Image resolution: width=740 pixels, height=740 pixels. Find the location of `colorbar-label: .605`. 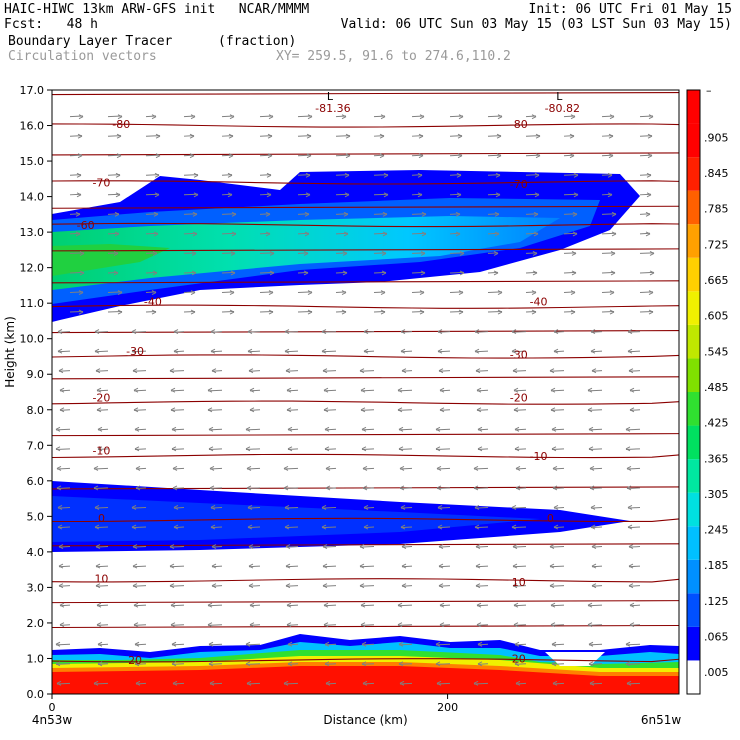

colorbar-label: .605 is located at coordinates (716, 316).